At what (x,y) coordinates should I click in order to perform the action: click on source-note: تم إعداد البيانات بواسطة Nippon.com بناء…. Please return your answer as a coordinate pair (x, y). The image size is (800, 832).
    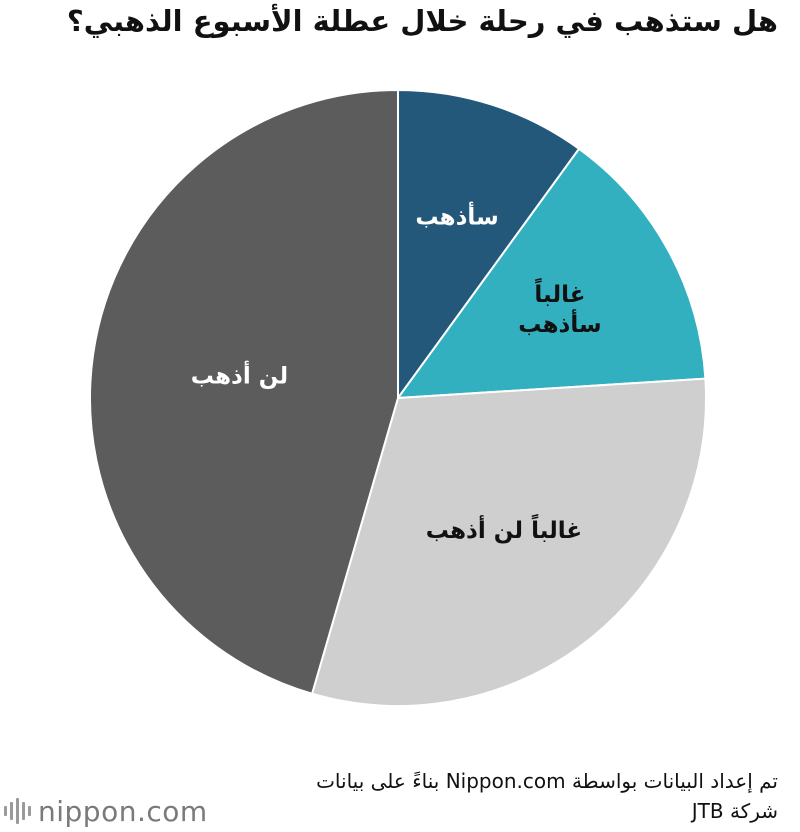
    Looking at the image, I should click on (478, 796).